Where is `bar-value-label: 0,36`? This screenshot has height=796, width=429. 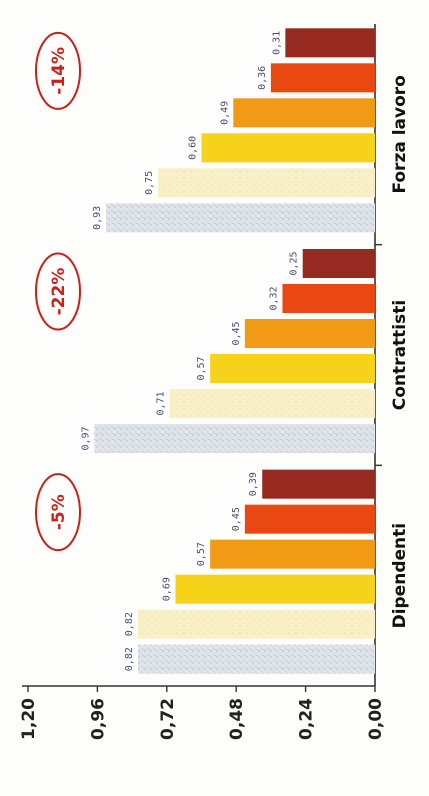
bar-value-label: 0,36 is located at coordinates (262, 78).